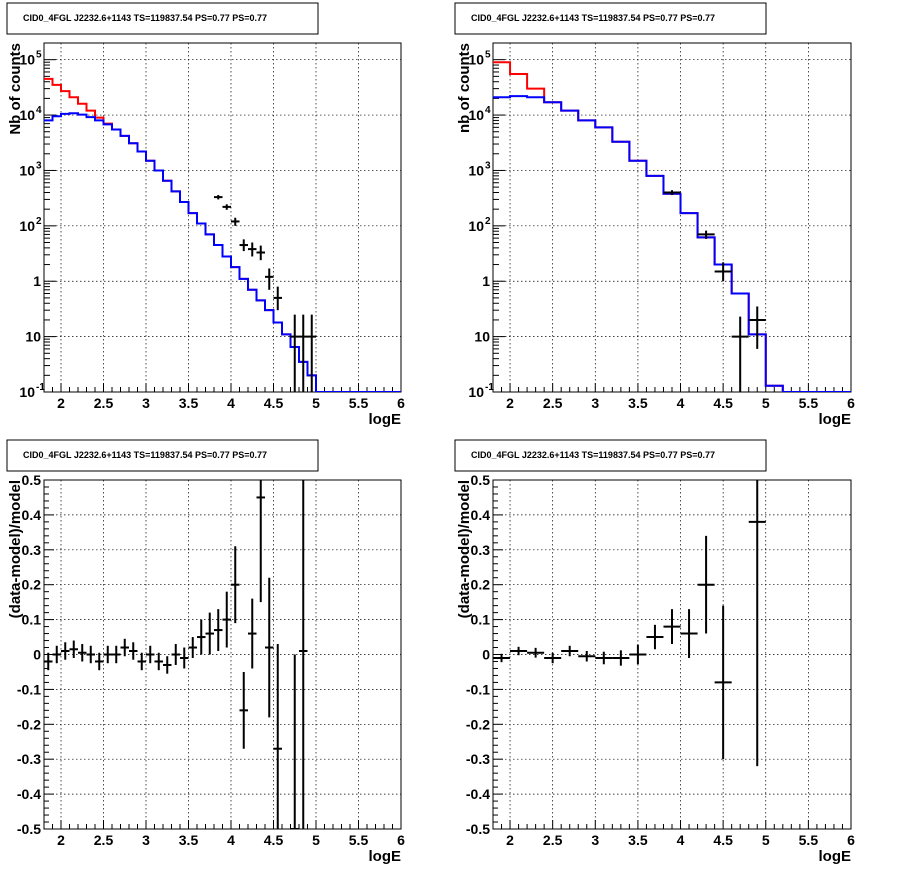  Describe the element at coordinates (359, 840) in the screenshot. I see `x-tick-label: 5.5` at that location.